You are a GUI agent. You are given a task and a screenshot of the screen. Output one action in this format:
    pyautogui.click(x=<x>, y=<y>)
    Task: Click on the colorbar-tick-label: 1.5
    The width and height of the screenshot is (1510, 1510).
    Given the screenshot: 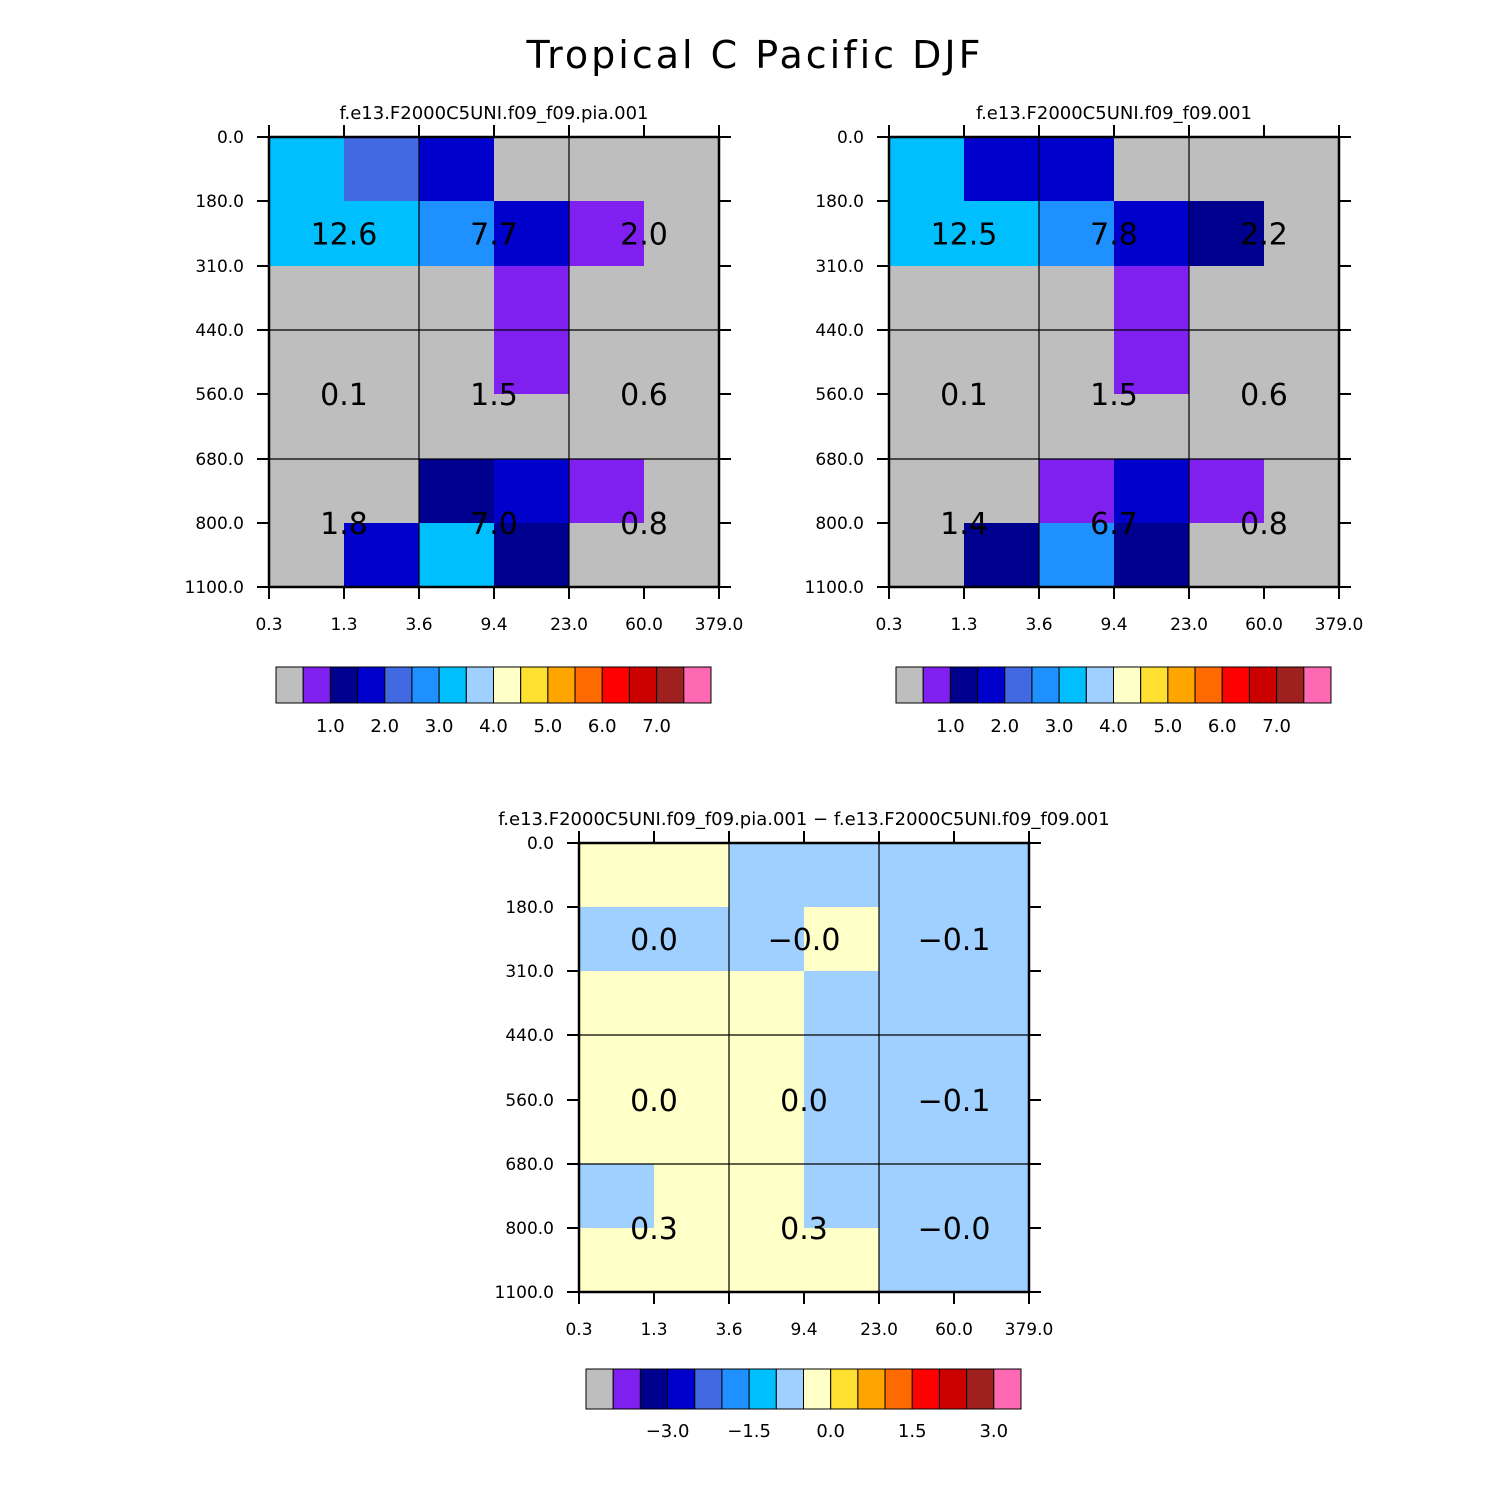 What is the action you would take?
    pyautogui.click(x=912, y=1431)
    